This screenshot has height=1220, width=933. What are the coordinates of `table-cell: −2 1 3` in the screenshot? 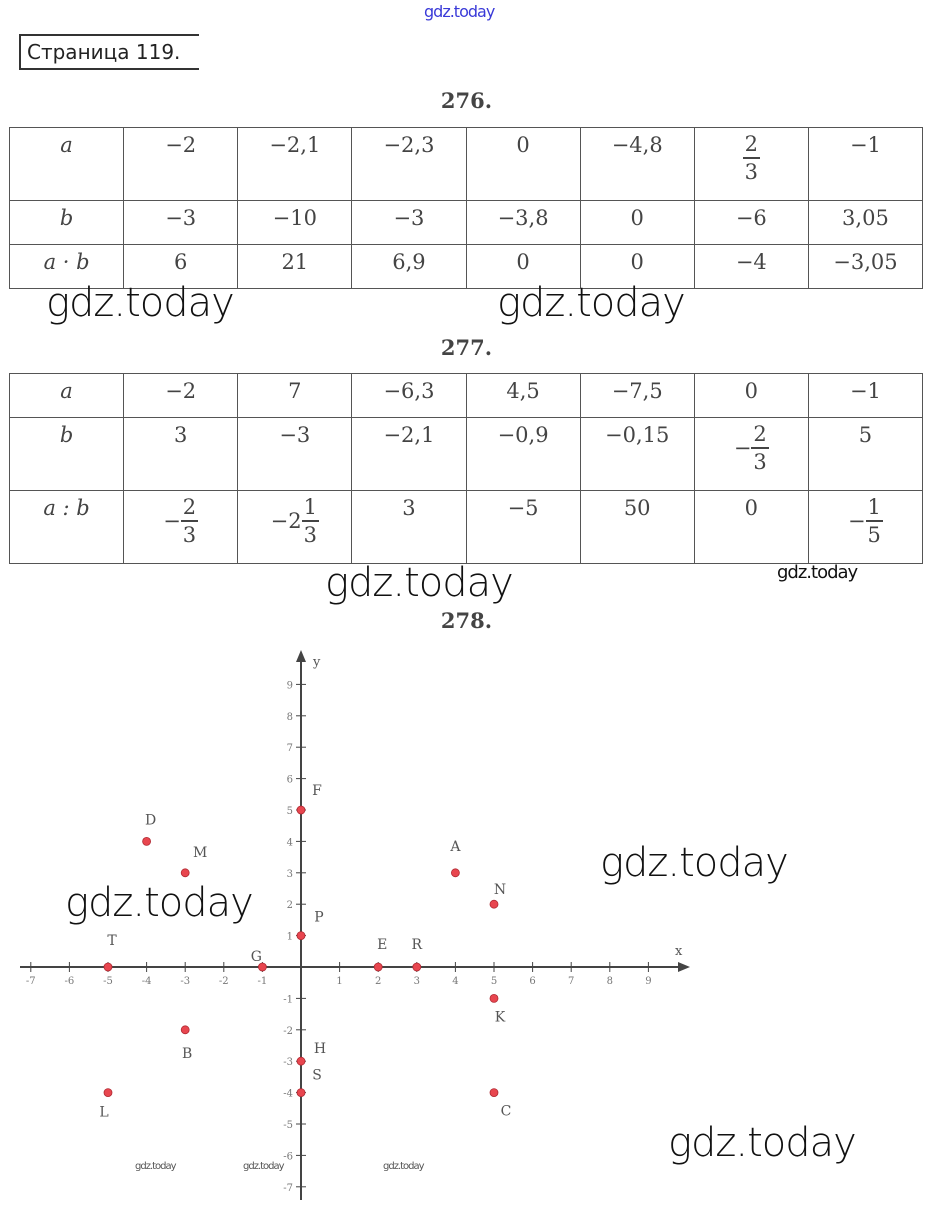 It's located at (295, 527).